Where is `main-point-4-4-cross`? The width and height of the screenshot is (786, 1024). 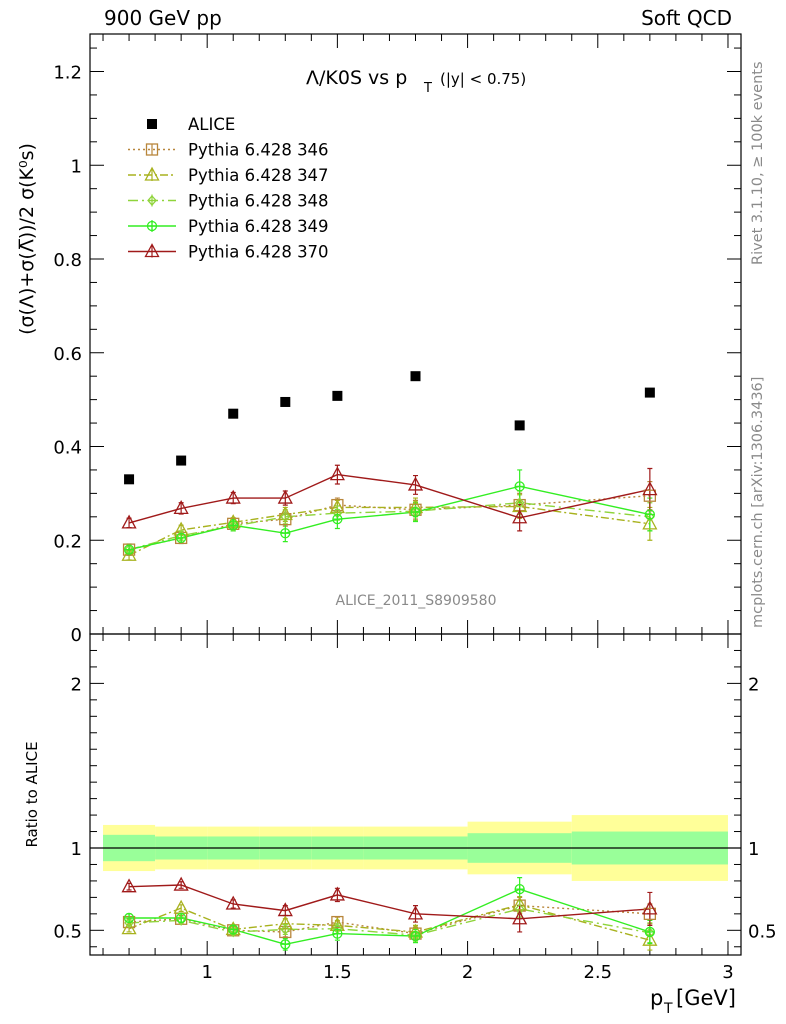 main-point-4-4-cross is located at coordinates (337, 519).